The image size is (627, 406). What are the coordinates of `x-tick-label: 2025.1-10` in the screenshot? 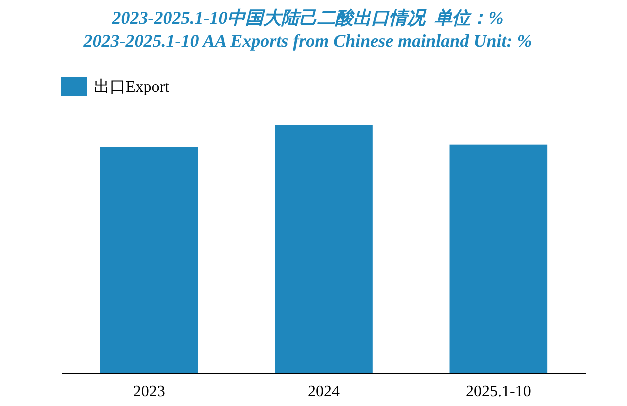 It's located at (499, 391).